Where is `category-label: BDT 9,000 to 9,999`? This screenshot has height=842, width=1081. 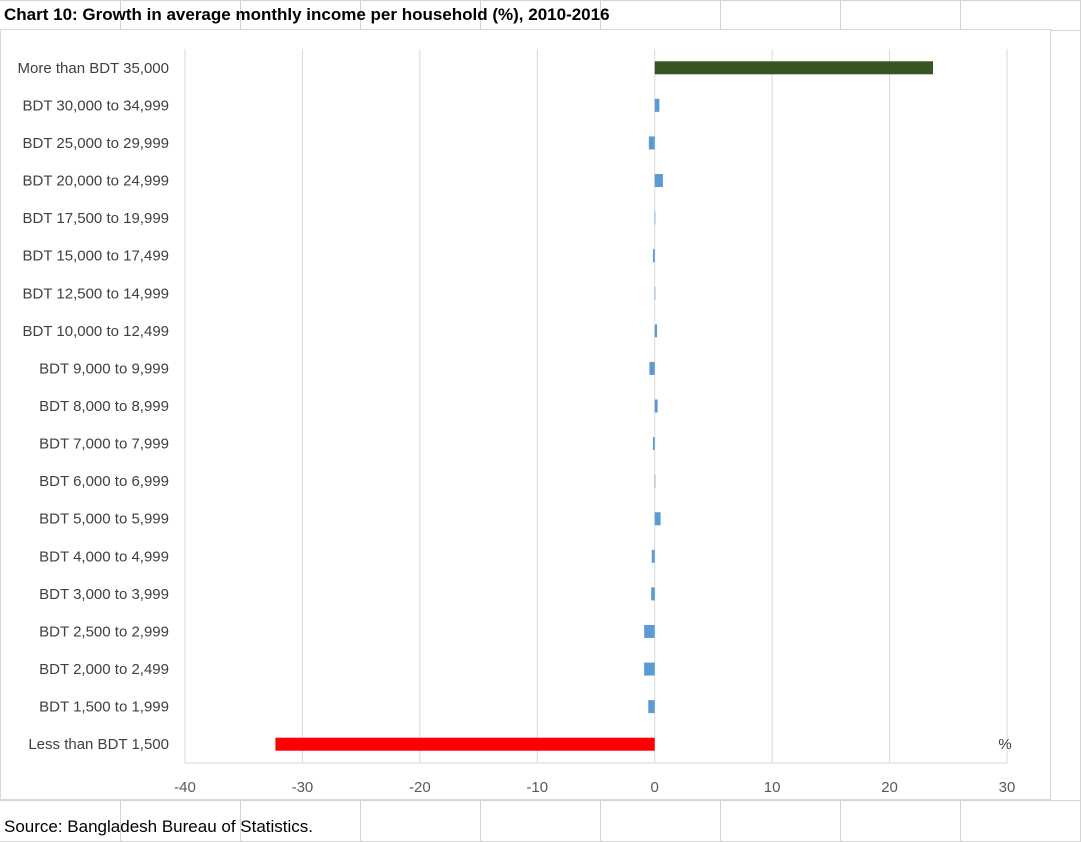
category-label: BDT 9,000 to 9,999 is located at coordinates (104, 368).